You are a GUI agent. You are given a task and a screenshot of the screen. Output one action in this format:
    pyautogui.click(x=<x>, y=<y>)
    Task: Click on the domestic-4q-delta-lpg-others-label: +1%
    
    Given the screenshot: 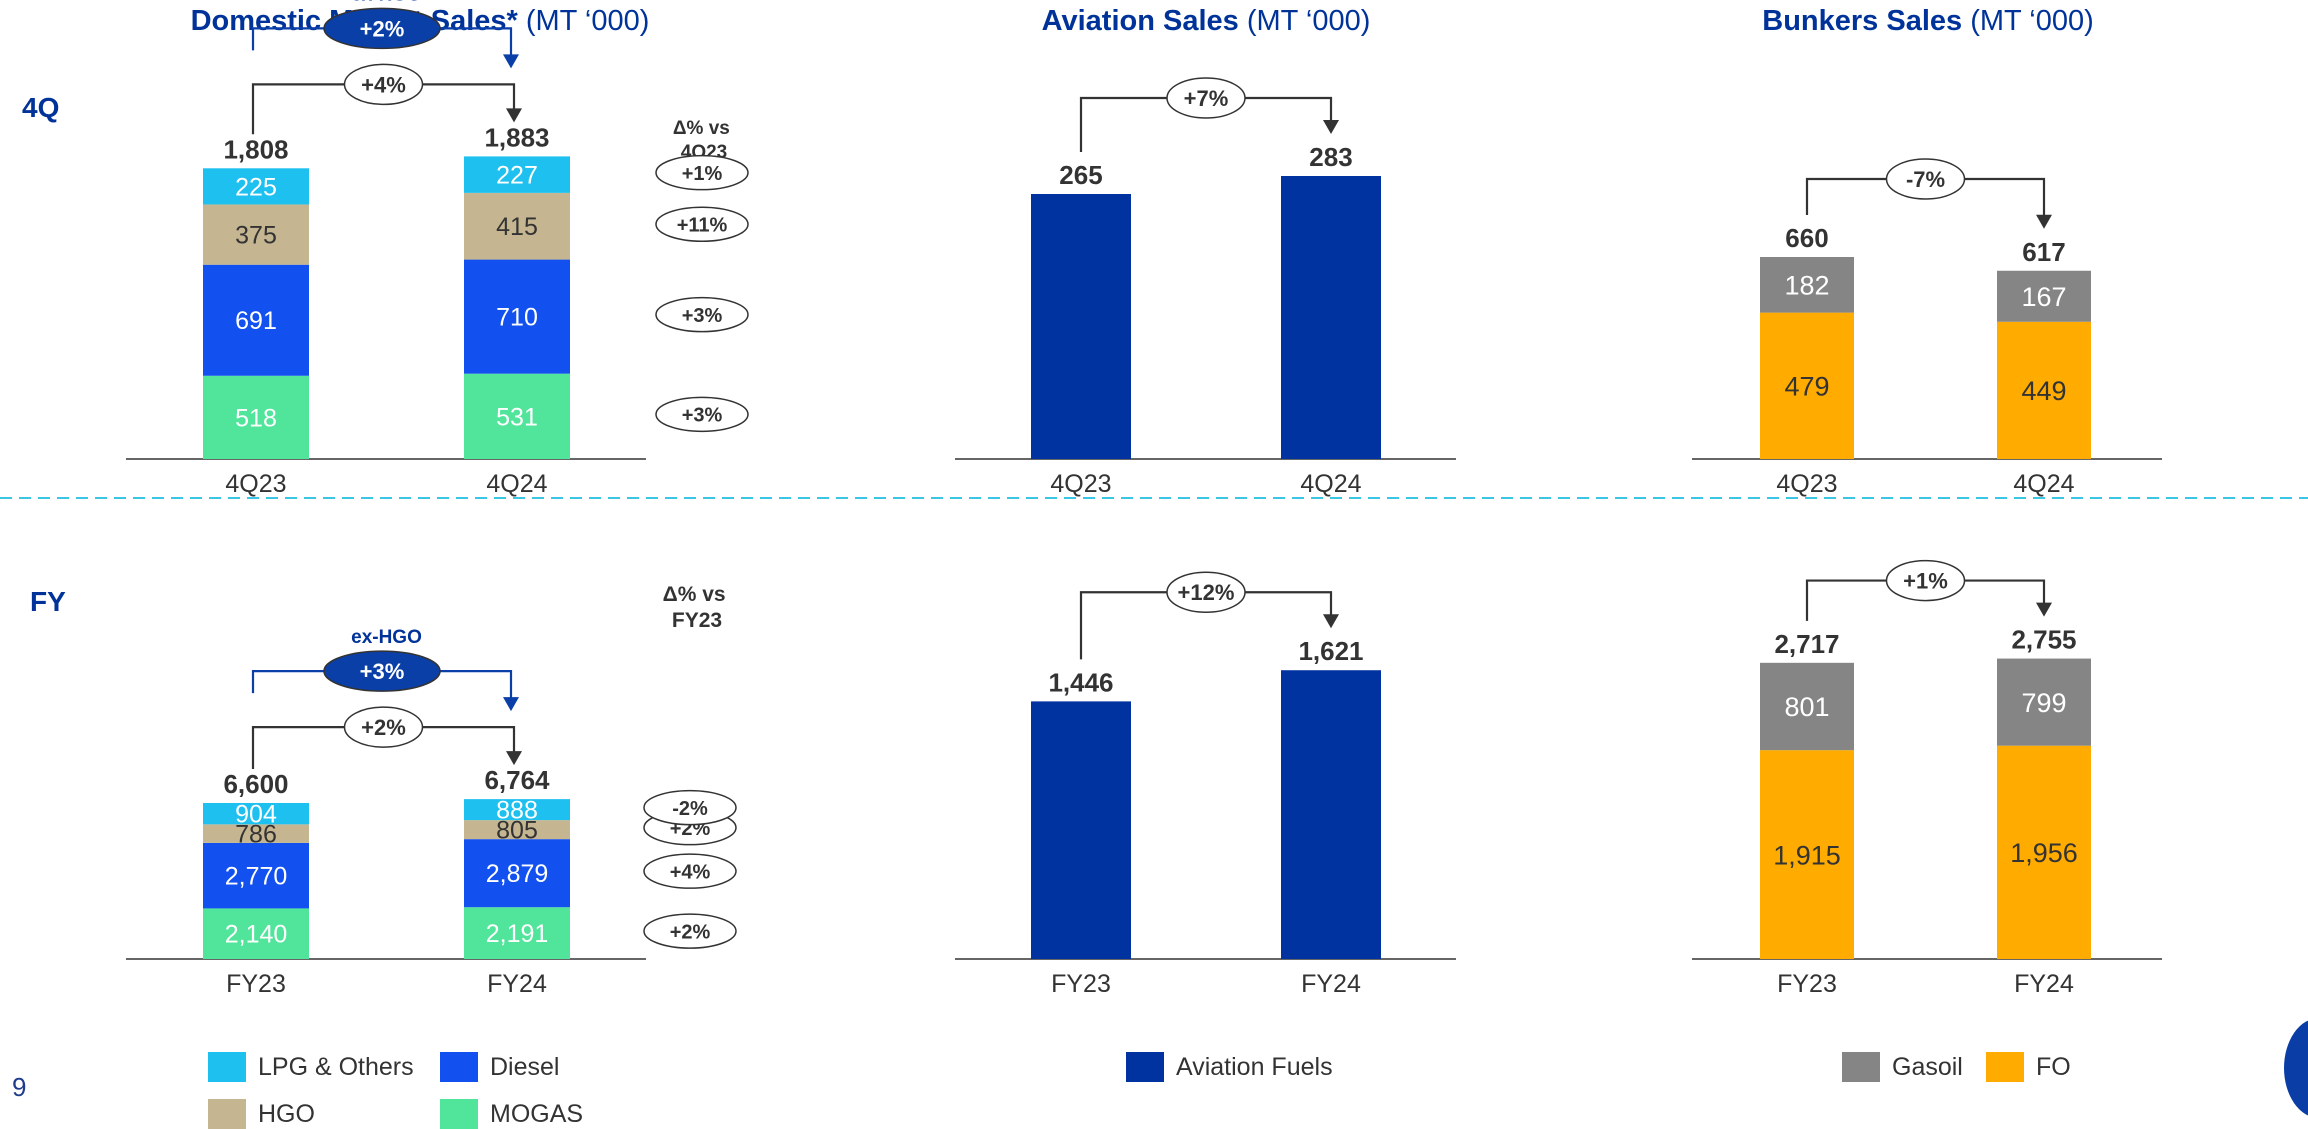 What is the action you would take?
    pyautogui.click(x=702, y=174)
    